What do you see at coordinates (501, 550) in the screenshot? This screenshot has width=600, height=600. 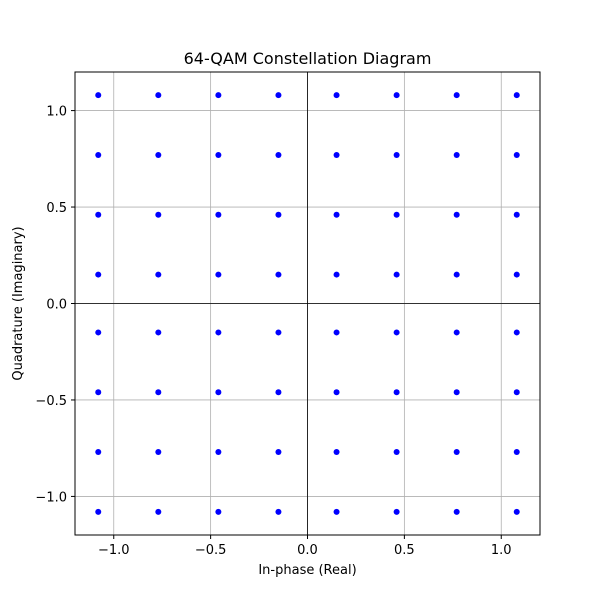 I see `x-tick-label: 1.0` at bounding box center [501, 550].